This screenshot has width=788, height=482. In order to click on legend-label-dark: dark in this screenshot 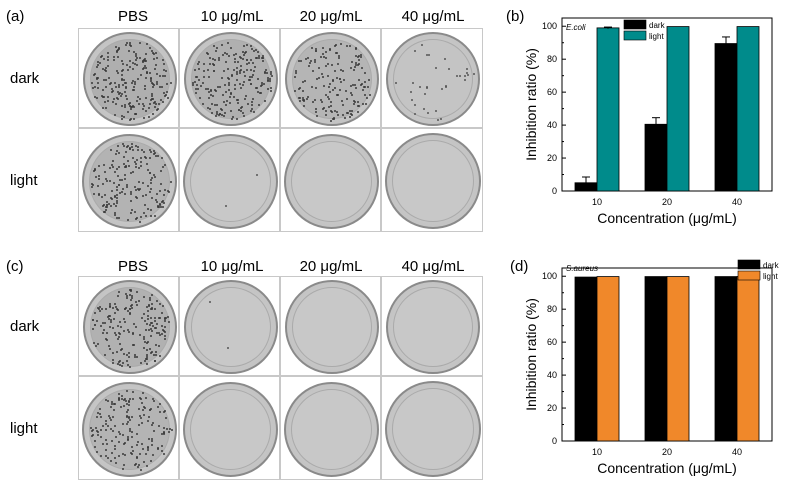, I will do `click(771, 265)`.